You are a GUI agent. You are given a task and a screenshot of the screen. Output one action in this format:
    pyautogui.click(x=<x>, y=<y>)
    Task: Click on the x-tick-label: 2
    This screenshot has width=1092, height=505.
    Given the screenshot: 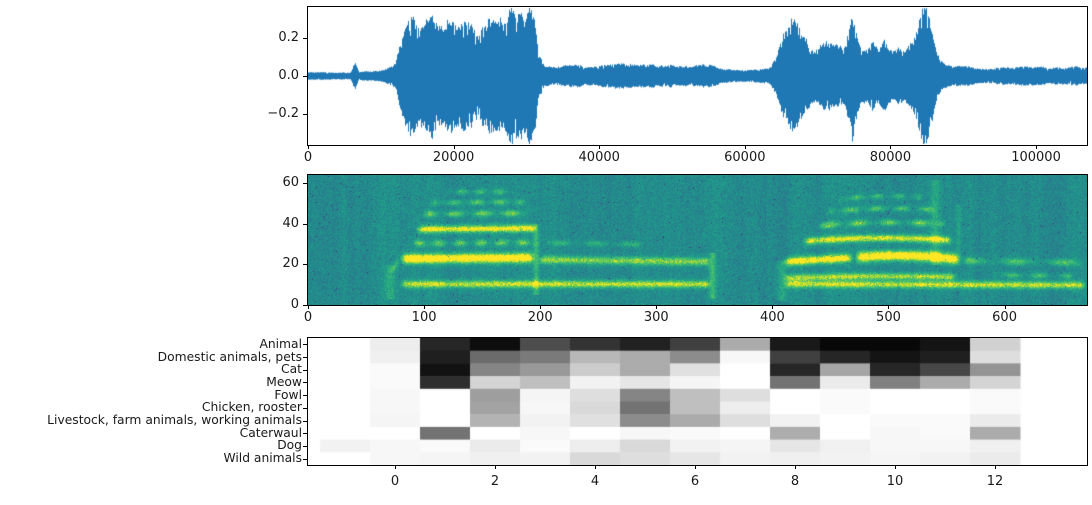 What is the action you would take?
    pyautogui.click(x=495, y=481)
    